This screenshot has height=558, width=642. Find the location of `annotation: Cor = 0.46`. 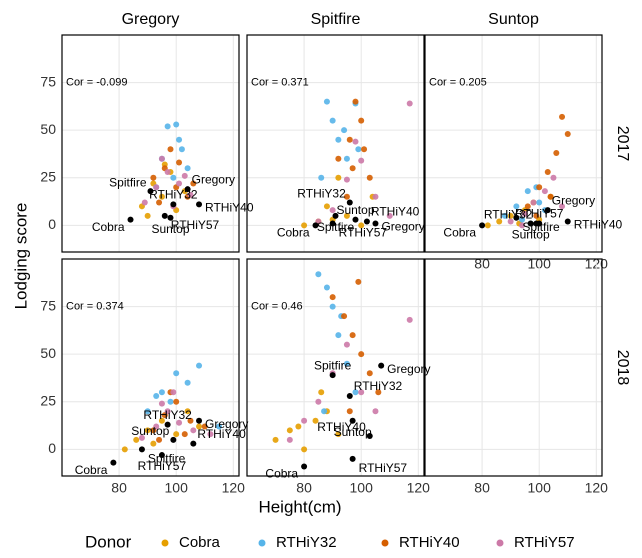

annotation: Cor = 0.46 is located at coordinates (277, 306).